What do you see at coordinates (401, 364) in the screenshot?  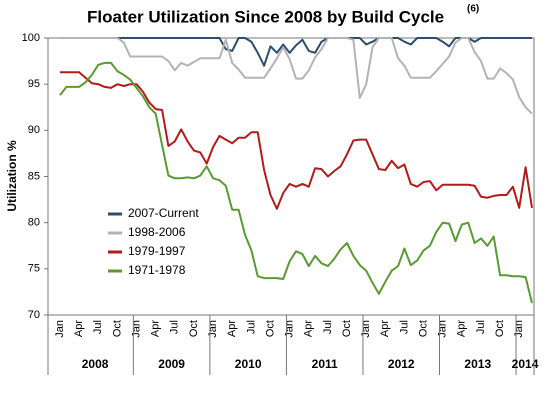 I see `year-label: 2012` at bounding box center [401, 364].